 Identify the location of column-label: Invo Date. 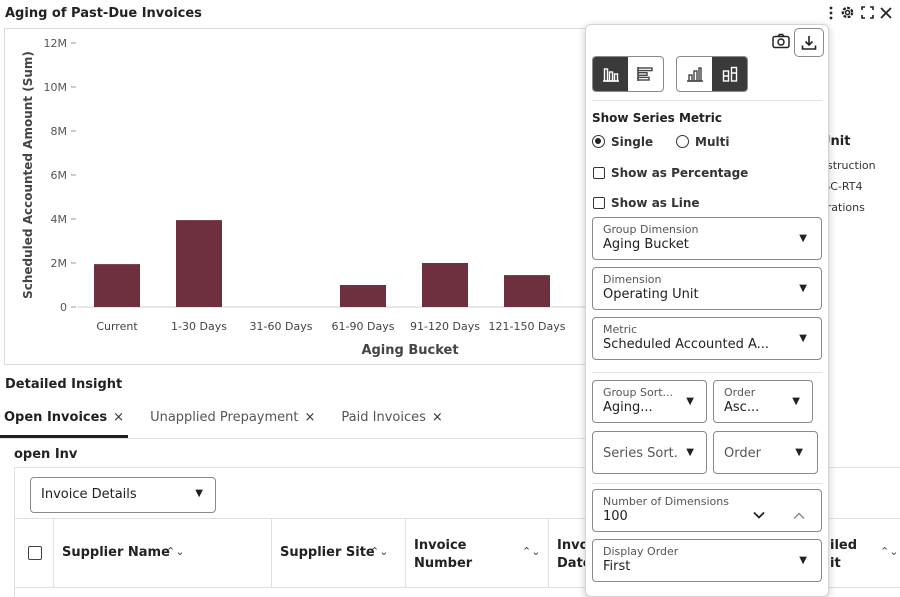
(573, 554).